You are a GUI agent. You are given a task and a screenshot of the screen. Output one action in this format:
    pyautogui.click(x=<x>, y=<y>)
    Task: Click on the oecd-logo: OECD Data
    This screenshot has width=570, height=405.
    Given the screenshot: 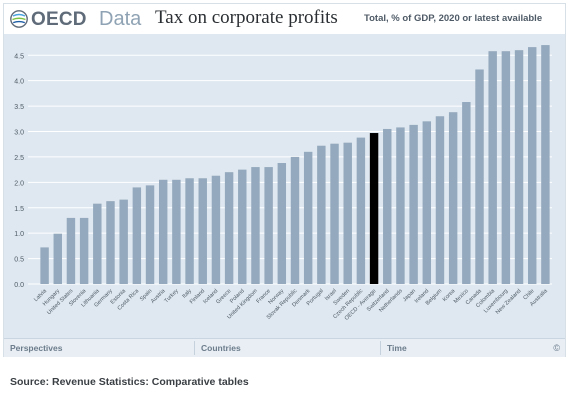 What is the action you would take?
    pyautogui.click(x=79, y=19)
    